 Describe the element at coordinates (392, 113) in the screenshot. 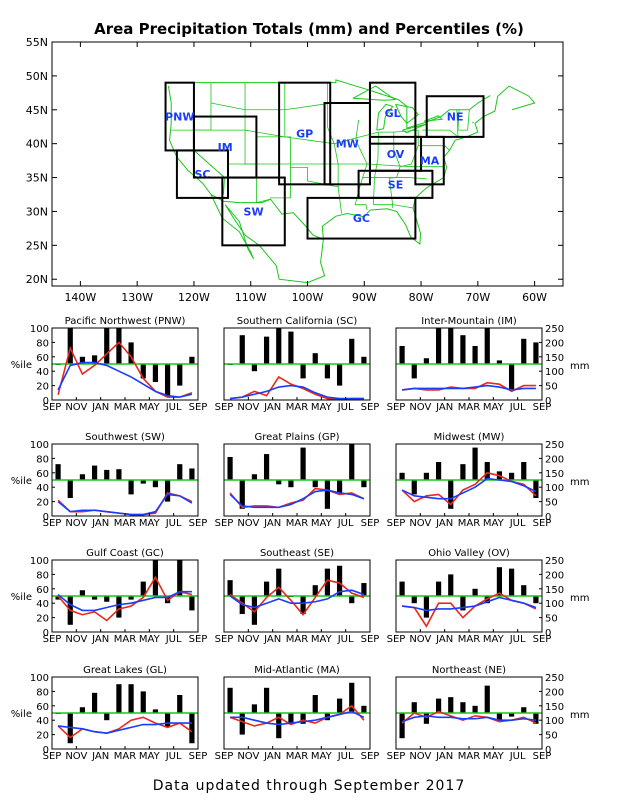

I see `region-box-gl` at that location.